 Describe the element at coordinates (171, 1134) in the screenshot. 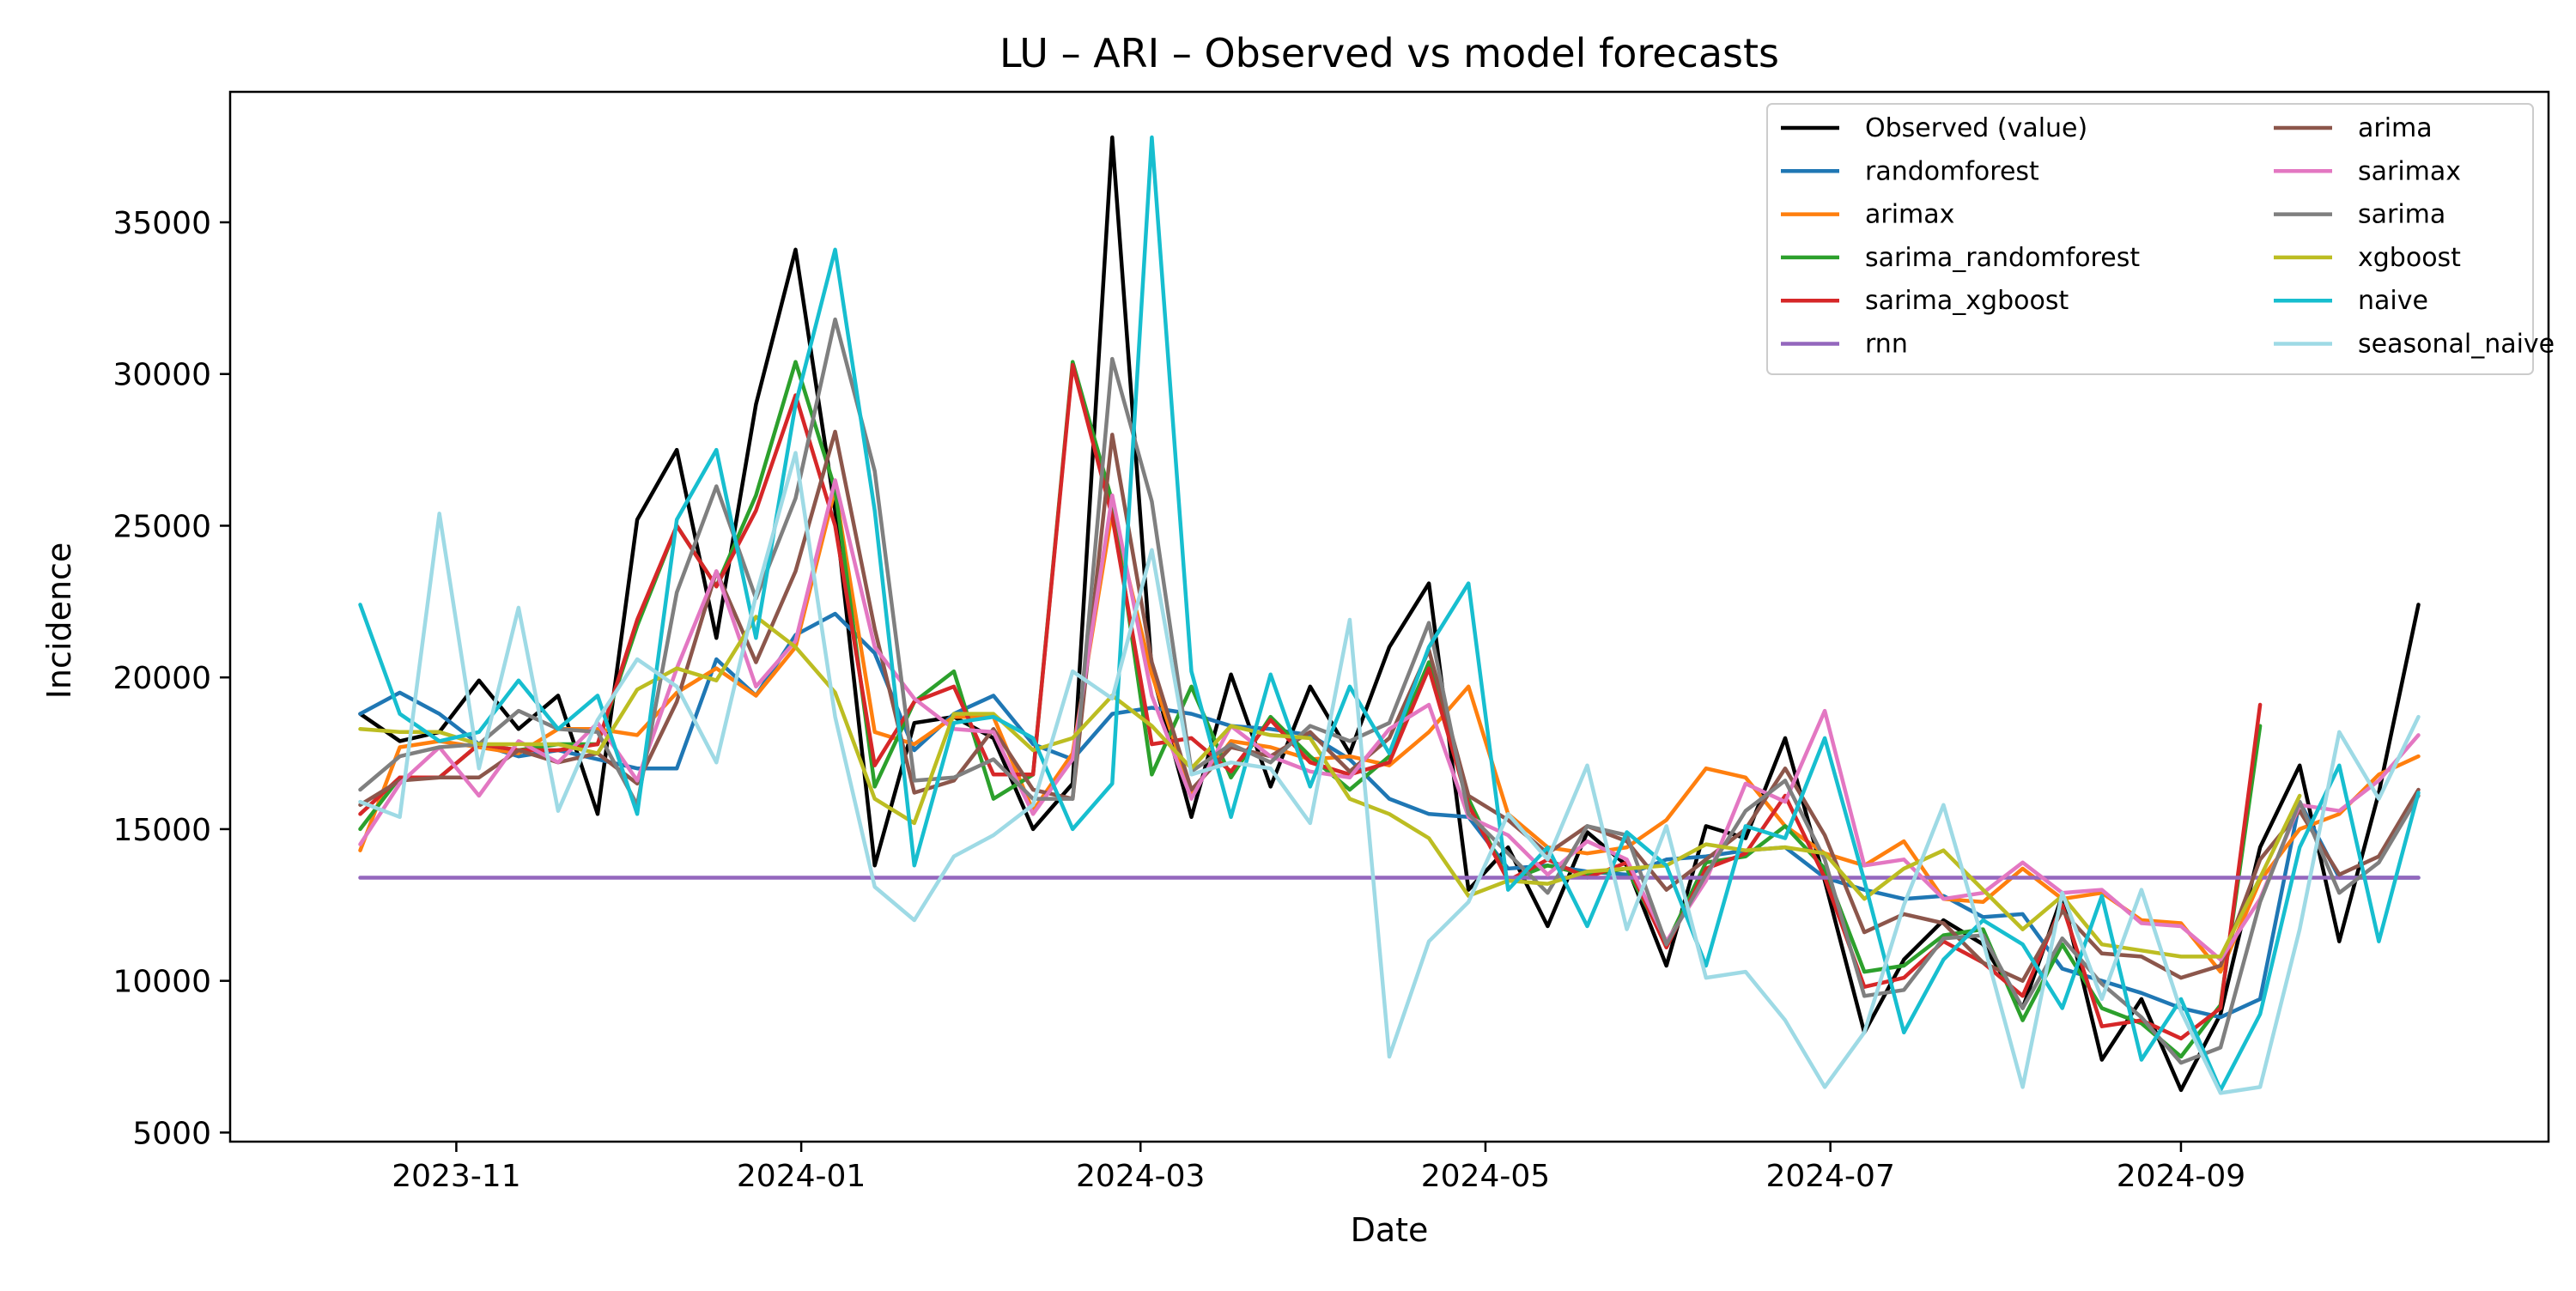

I see `y-tick-label: 5000` at that location.